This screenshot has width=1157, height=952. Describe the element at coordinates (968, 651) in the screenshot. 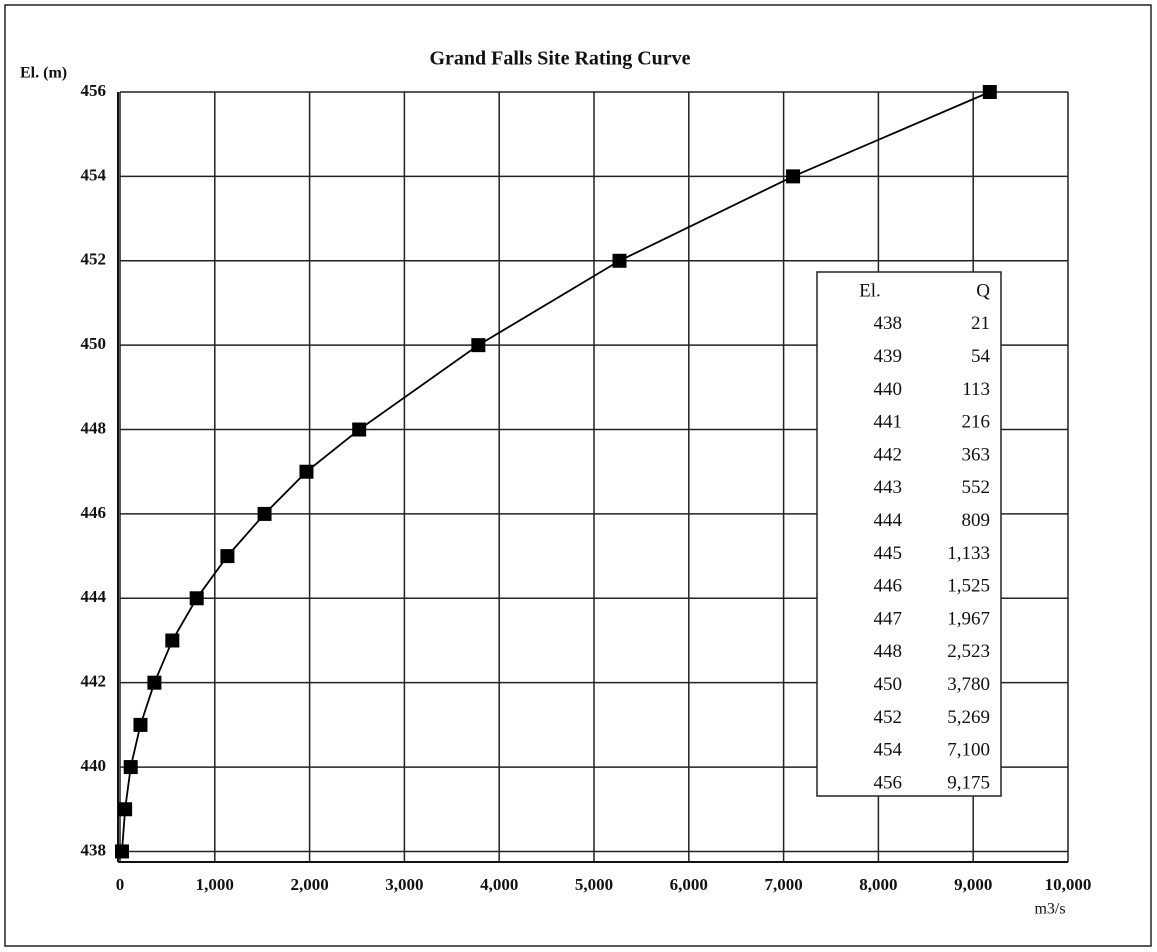

I see `table-cell: 2,523` at that location.